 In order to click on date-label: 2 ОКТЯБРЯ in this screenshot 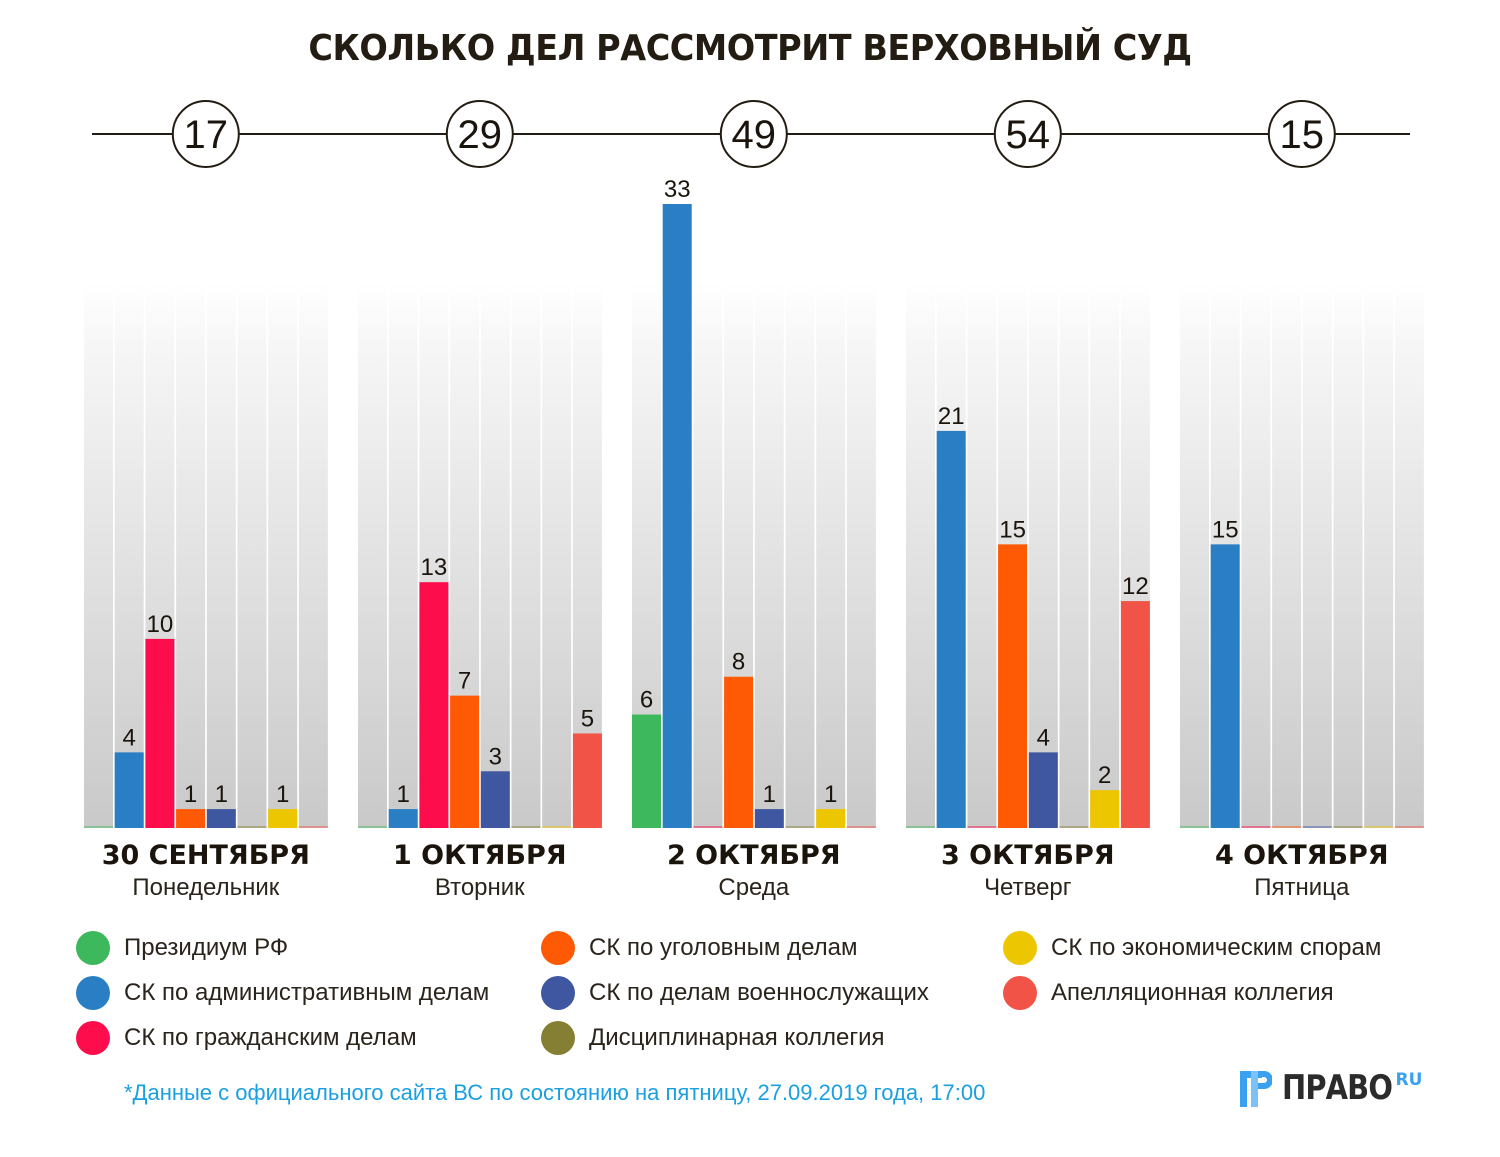, I will do `click(754, 855)`.